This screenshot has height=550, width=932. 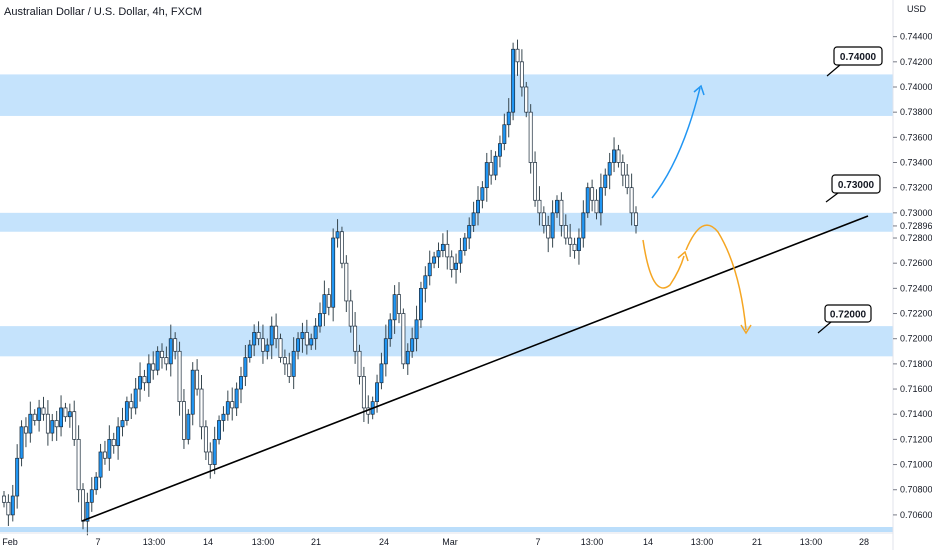 What do you see at coordinates (916, 364) in the screenshot?
I see `y-tick-label: 0.71800` at bounding box center [916, 364].